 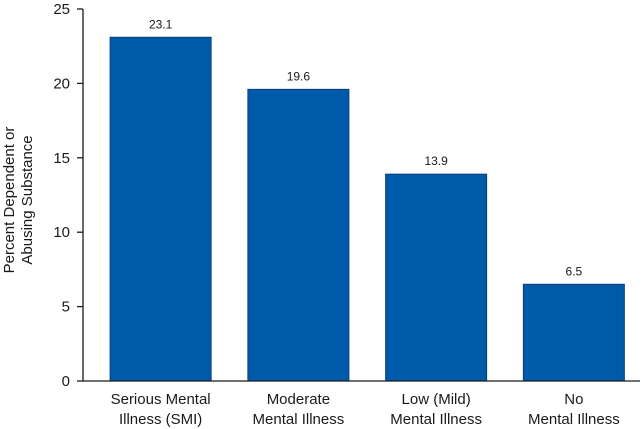 What do you see at coordinates (299, 76) in the screenshot?
I see `data-label: 19.6` at bounding box center [299, 76].